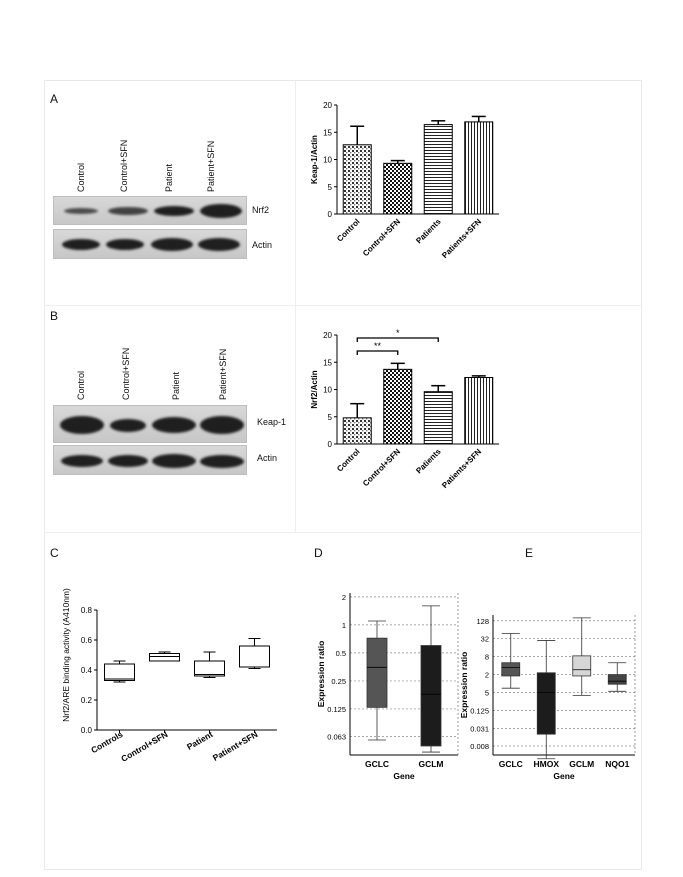 The width and height of the screenshot is (683, 877). Describe the element at coordinates (485, 639) in the screenshot. I see `y-tick-label: 32` at that location.